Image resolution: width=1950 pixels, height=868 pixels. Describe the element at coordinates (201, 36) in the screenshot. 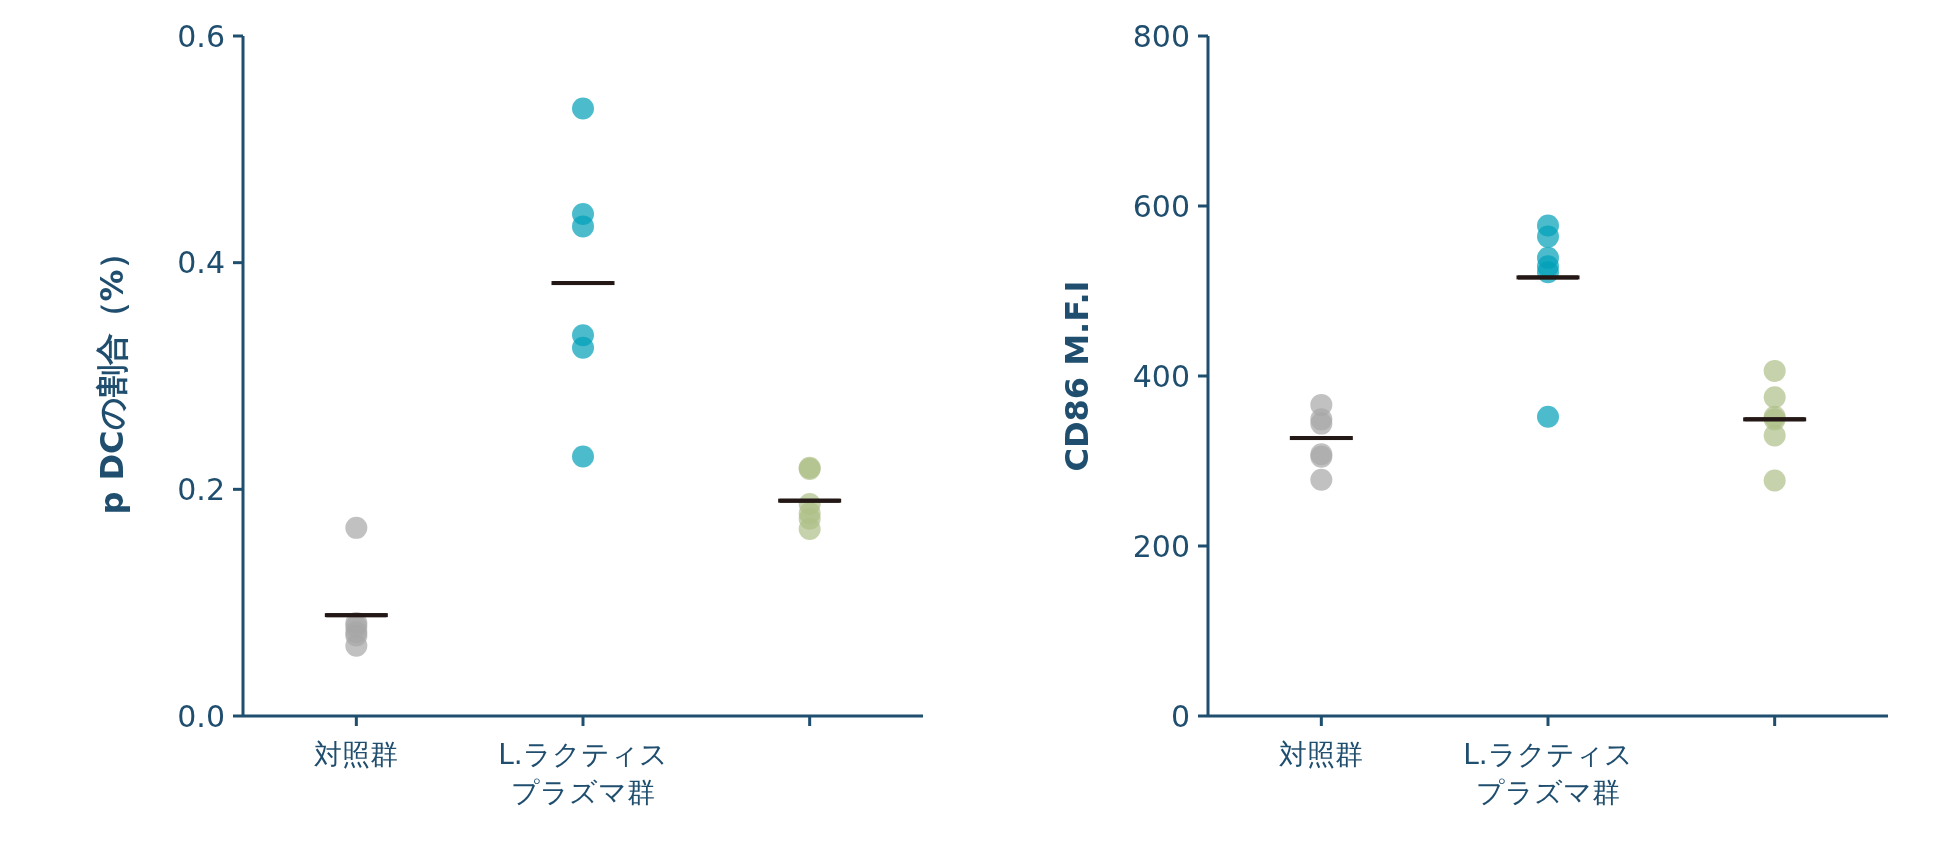

I see `y-tick-label: 0.6` at that location.